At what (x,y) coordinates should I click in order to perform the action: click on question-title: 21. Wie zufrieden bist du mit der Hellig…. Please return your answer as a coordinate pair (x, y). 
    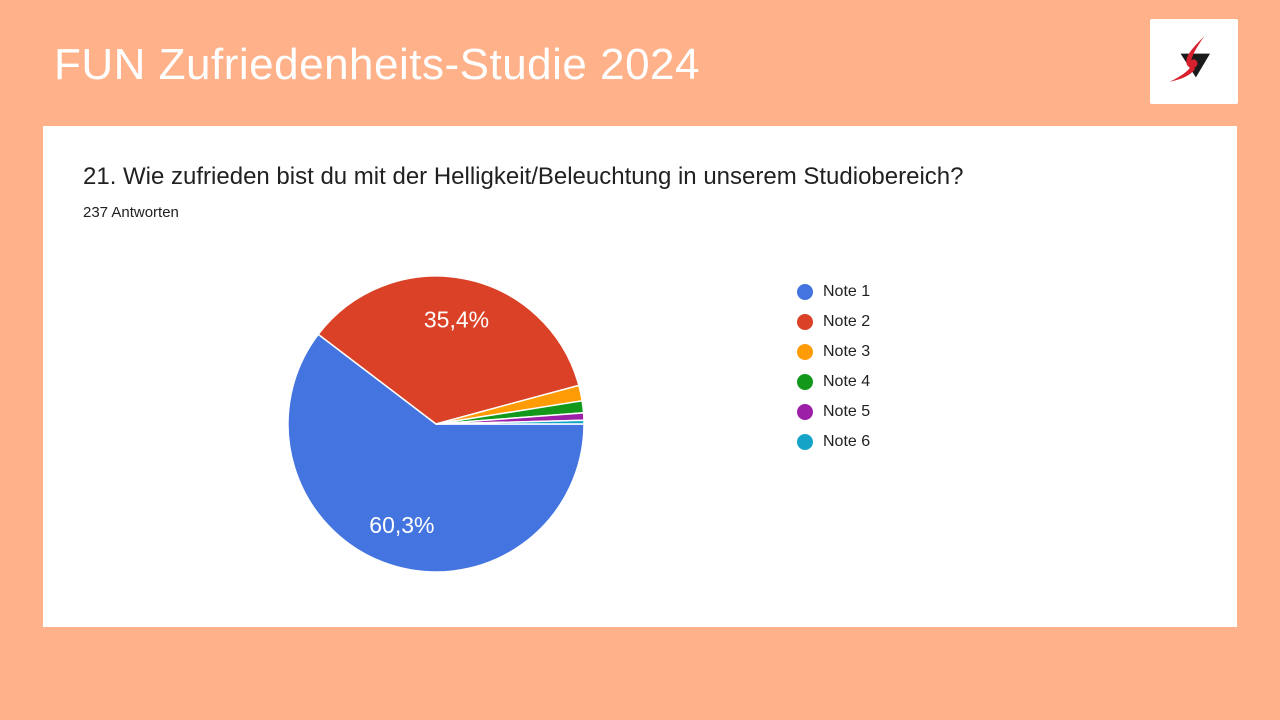
    Looking at the image, I should click on (523, 176).